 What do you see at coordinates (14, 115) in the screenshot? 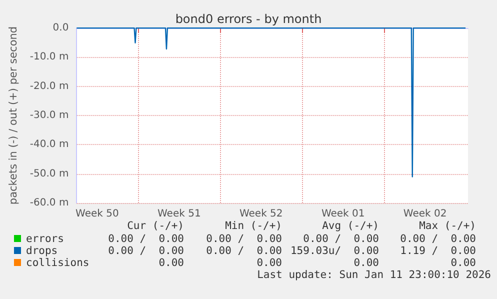
I see `y-axis-title: packets in (-) / out (+) per second` at bounding box center [14, 115].